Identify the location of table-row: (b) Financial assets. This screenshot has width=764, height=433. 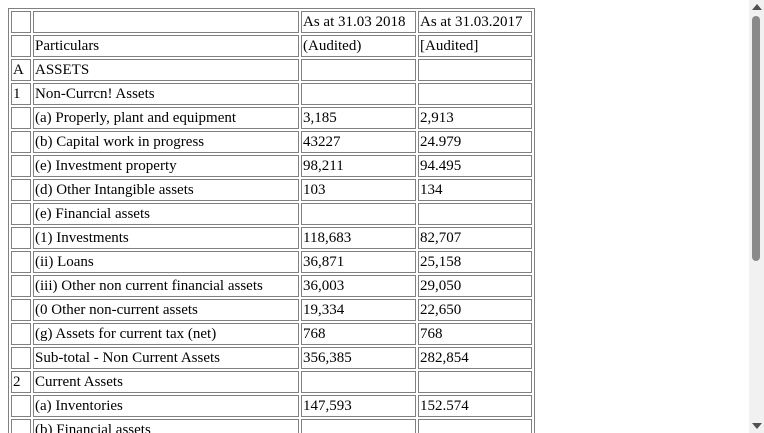
(271, 426).